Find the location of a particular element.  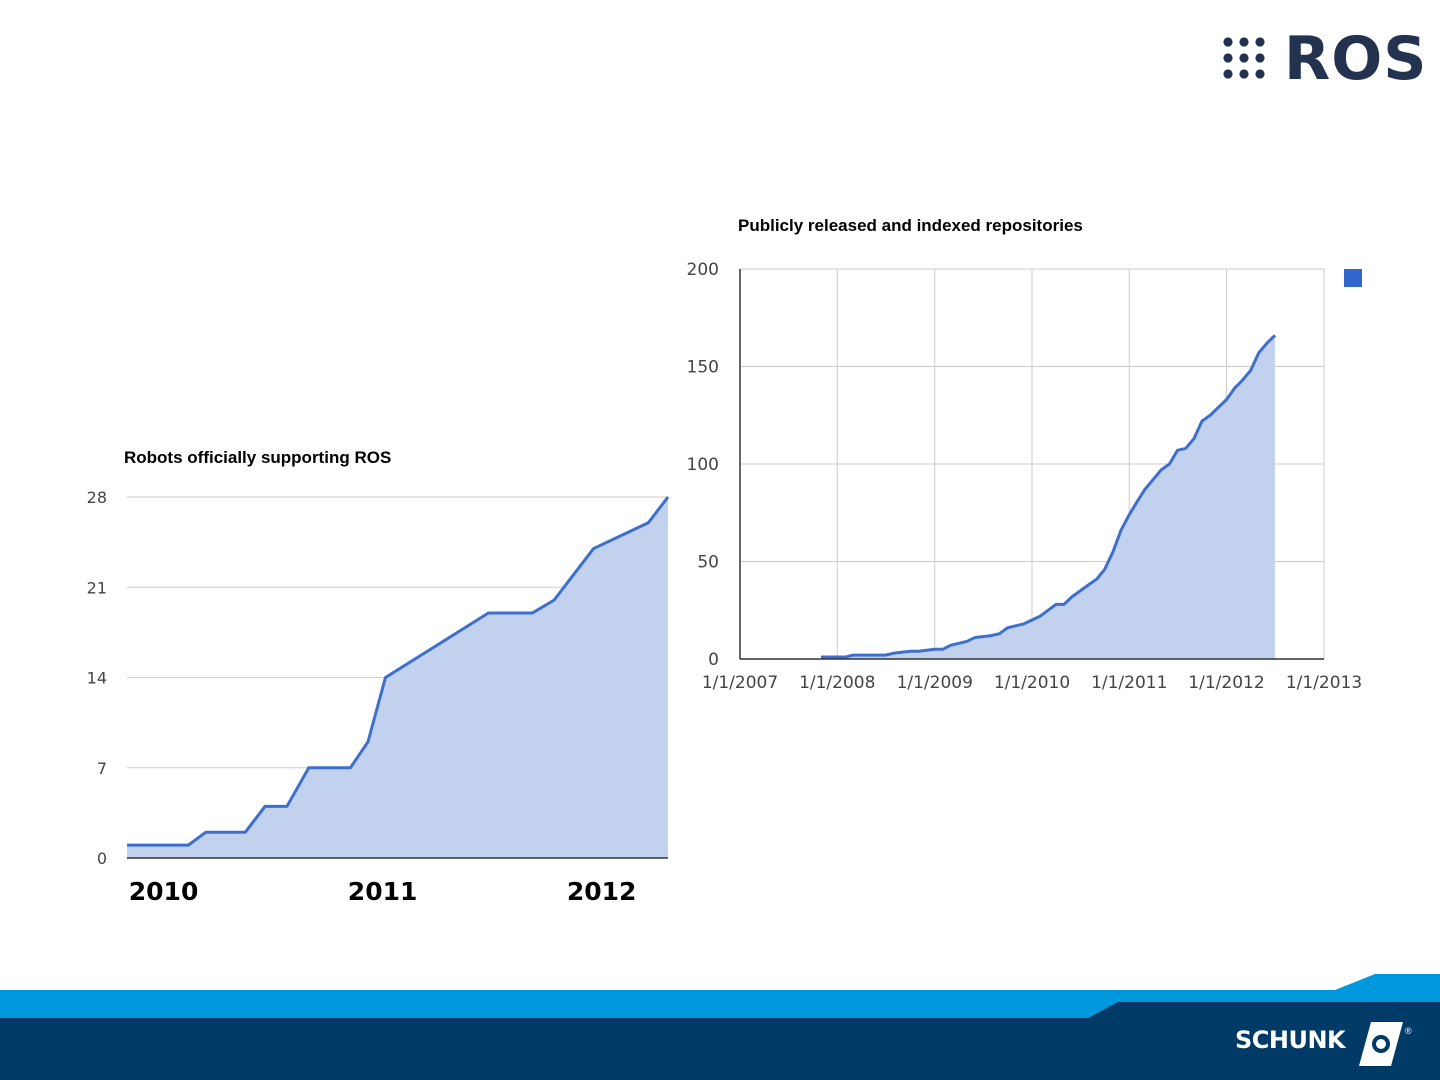

x-tick-label: 2011 is located at coordinates (383, 891).